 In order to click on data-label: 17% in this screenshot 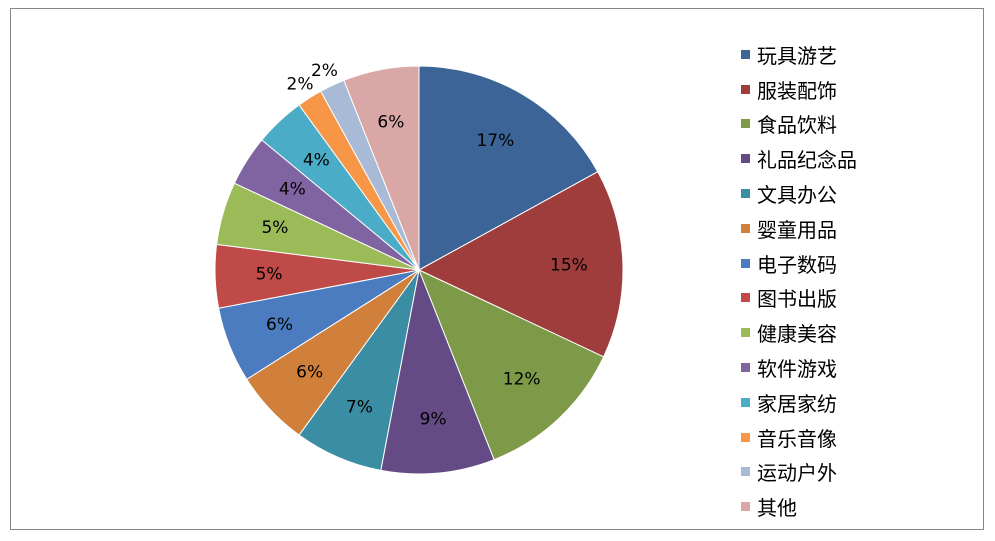, I will do `click(495, 141)`.